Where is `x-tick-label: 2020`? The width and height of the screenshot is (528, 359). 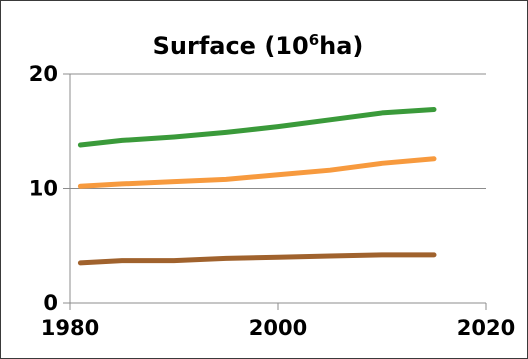 x-tick-label: 2020 is located at coordinates (486, 328).